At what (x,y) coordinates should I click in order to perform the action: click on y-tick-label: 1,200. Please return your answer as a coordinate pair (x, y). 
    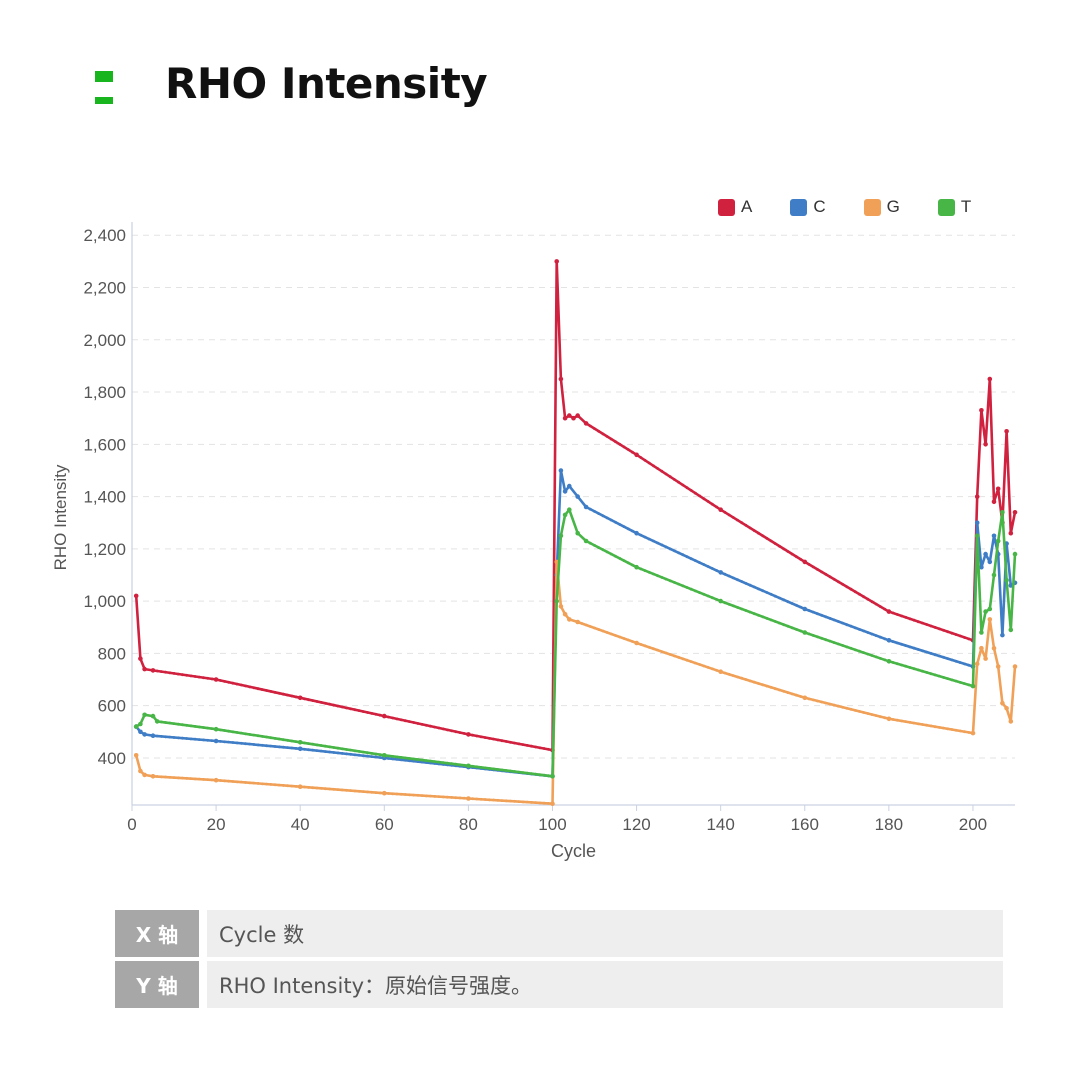
    Looking at the image, I should click on (104, 549).